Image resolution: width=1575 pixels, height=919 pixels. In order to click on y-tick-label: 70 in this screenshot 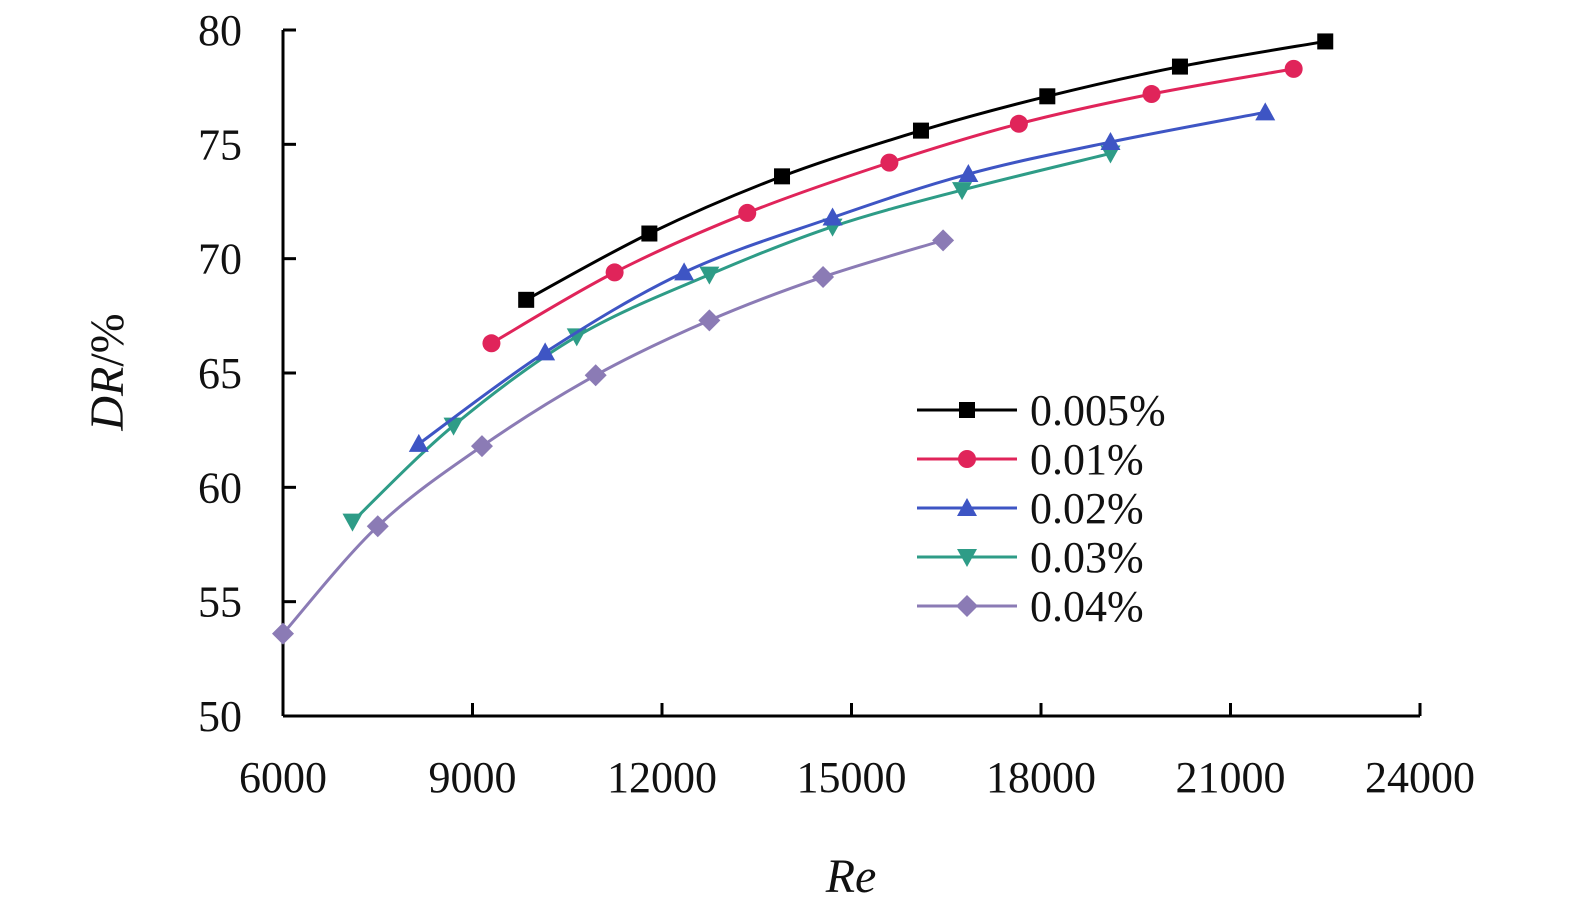, I will do `click(220, 259)`.